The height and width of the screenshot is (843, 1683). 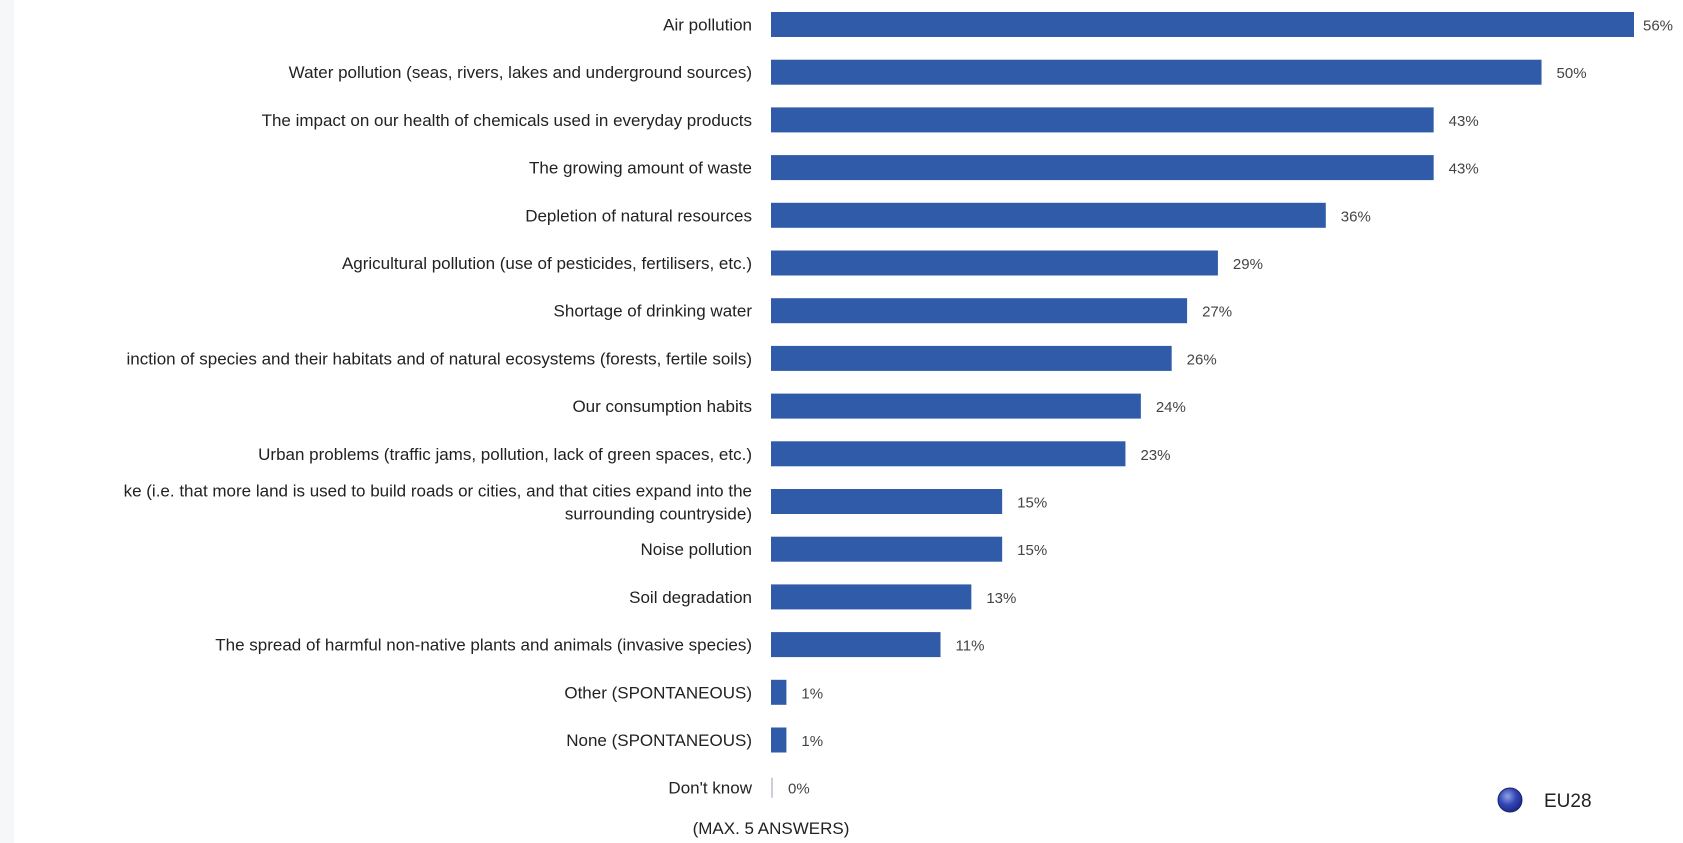 I want to click on category-label: Noise pollution, so click(x=696, y=549).